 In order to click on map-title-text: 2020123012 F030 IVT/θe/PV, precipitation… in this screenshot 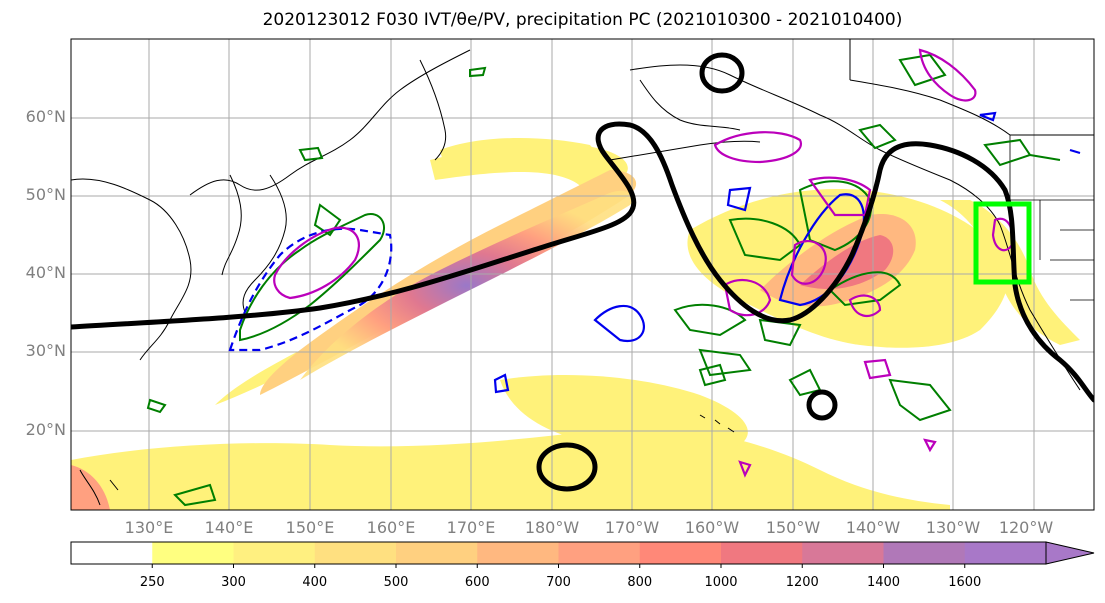, I will do `click(582, 20)`.